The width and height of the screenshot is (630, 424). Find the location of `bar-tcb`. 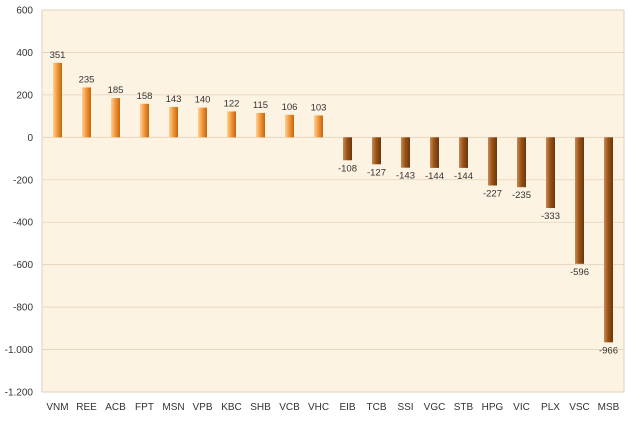

bar-tcb is located at coordinates (376, 151).